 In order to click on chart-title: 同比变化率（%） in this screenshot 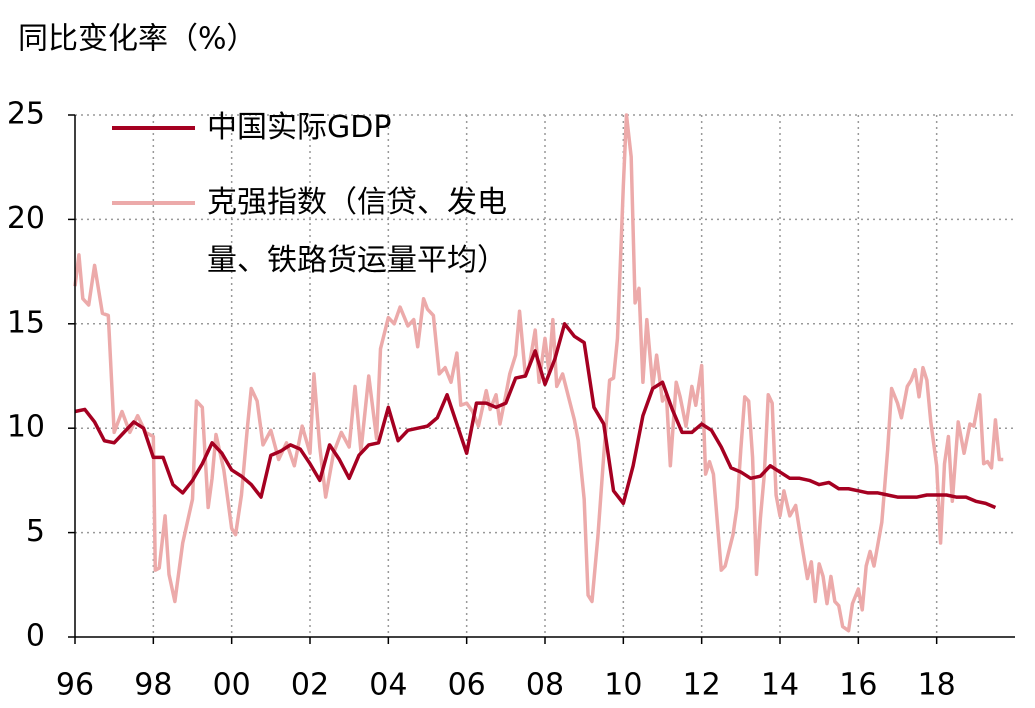, I will do `click(137, 39)`.